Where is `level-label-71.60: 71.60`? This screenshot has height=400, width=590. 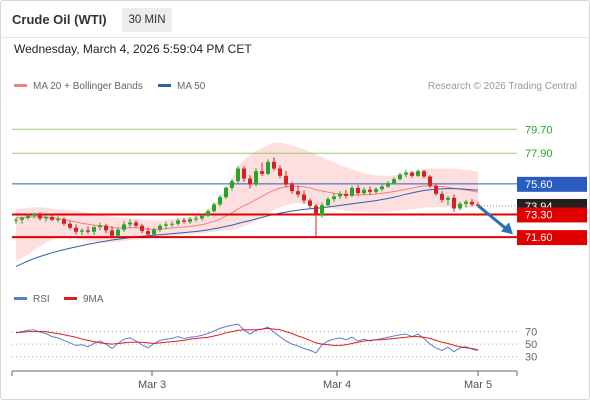
level-label-71.60: 71.60 is located at coordinates (539, 238).